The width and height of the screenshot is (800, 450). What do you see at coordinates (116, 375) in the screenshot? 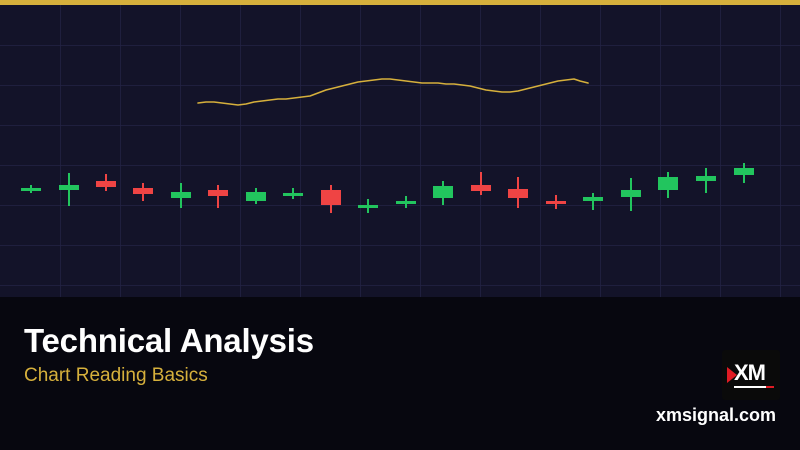
I see `page-subtitle: Chart Reading Basics` at bounding box center [116, 375].